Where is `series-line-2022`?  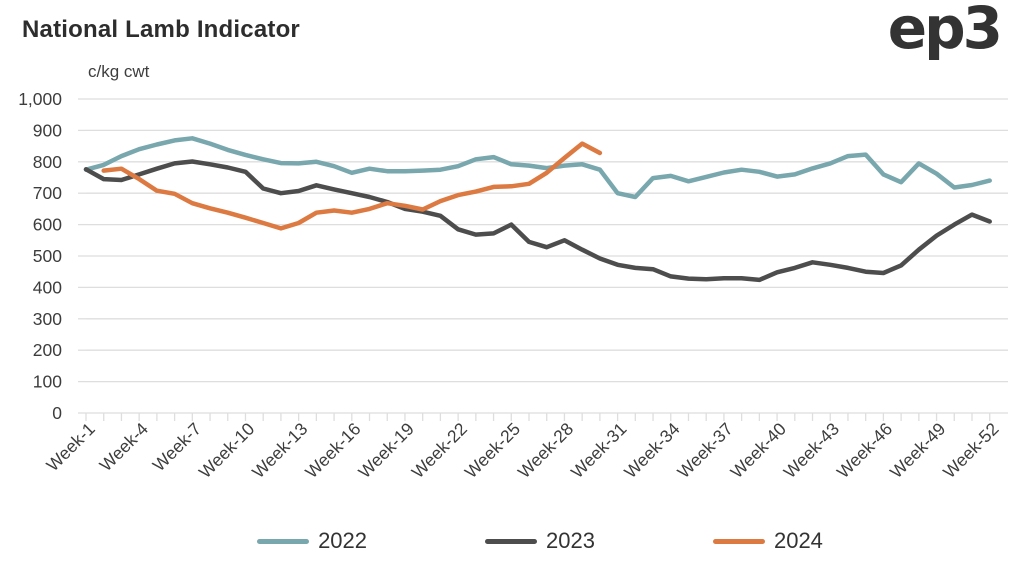
series-line-2022 is located at coordinates (537, 168).